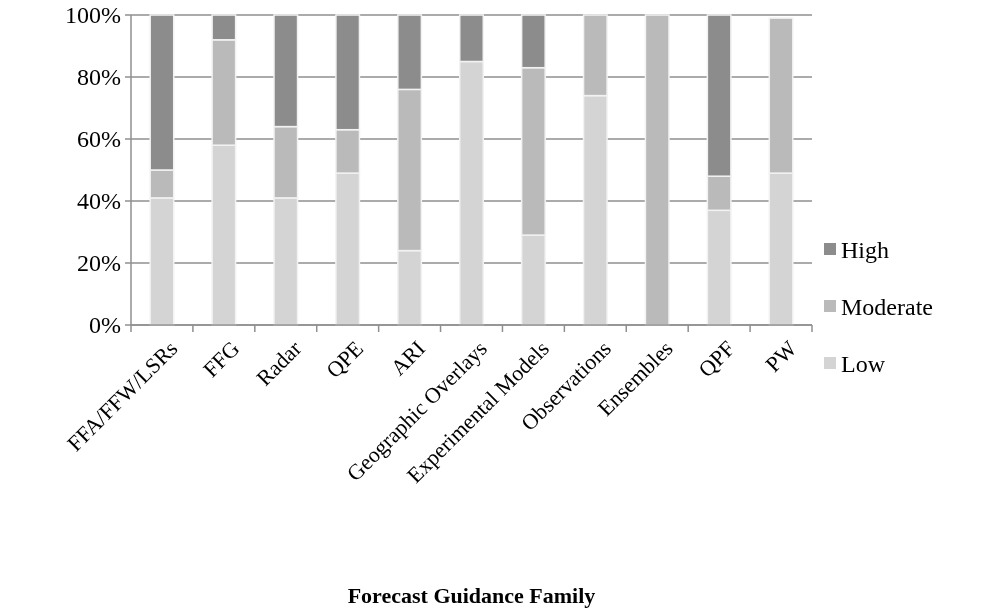 This screenshot has width=1004, height=613. Describe the element at coordinates (99, 263) in the screenshot. I see `y-tick-label: 20%` at that location.